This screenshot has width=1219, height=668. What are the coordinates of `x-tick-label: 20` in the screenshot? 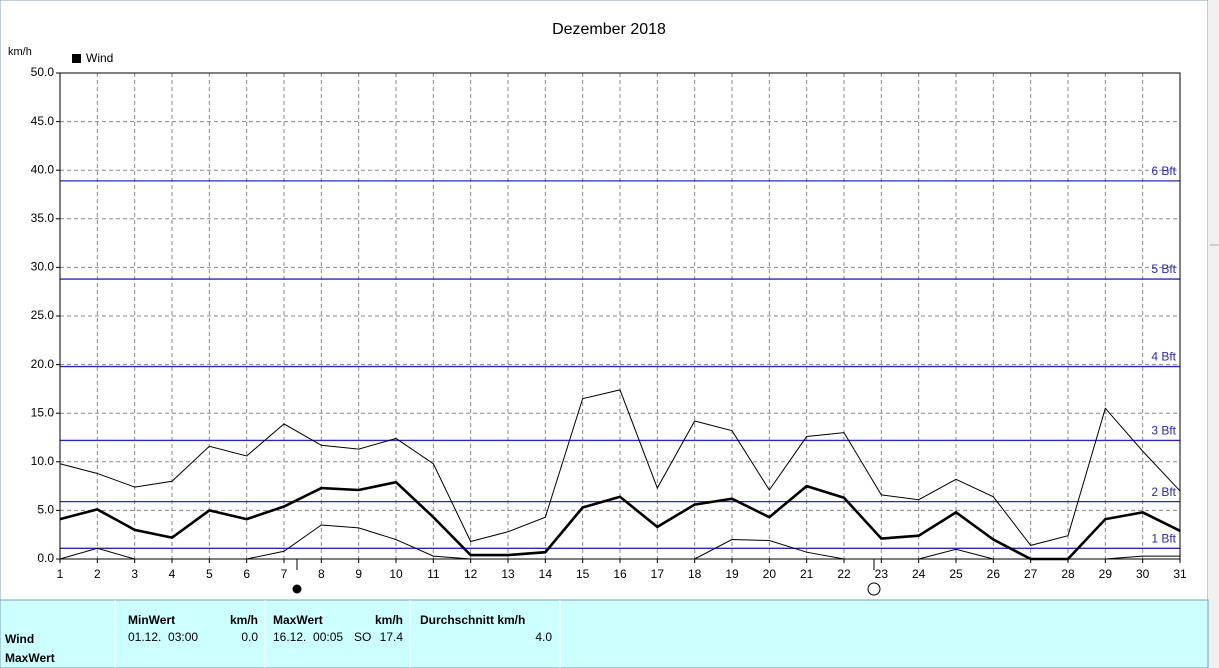 It's located at (770, 574).